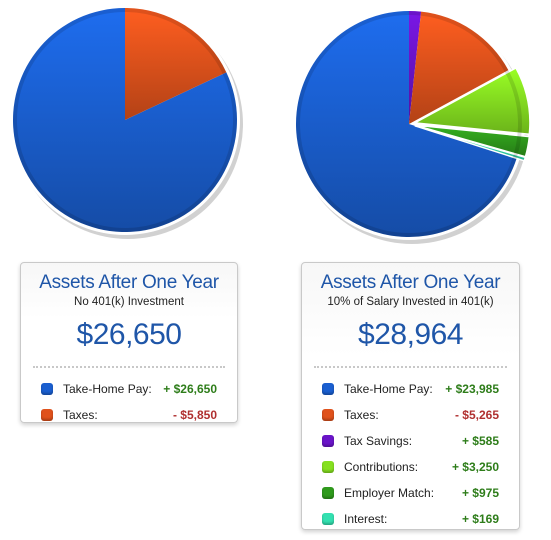  I want to click on left-legend-list: Take-Home Pay: + $26,650 Taxes: - $5,850, so click(129, 402).